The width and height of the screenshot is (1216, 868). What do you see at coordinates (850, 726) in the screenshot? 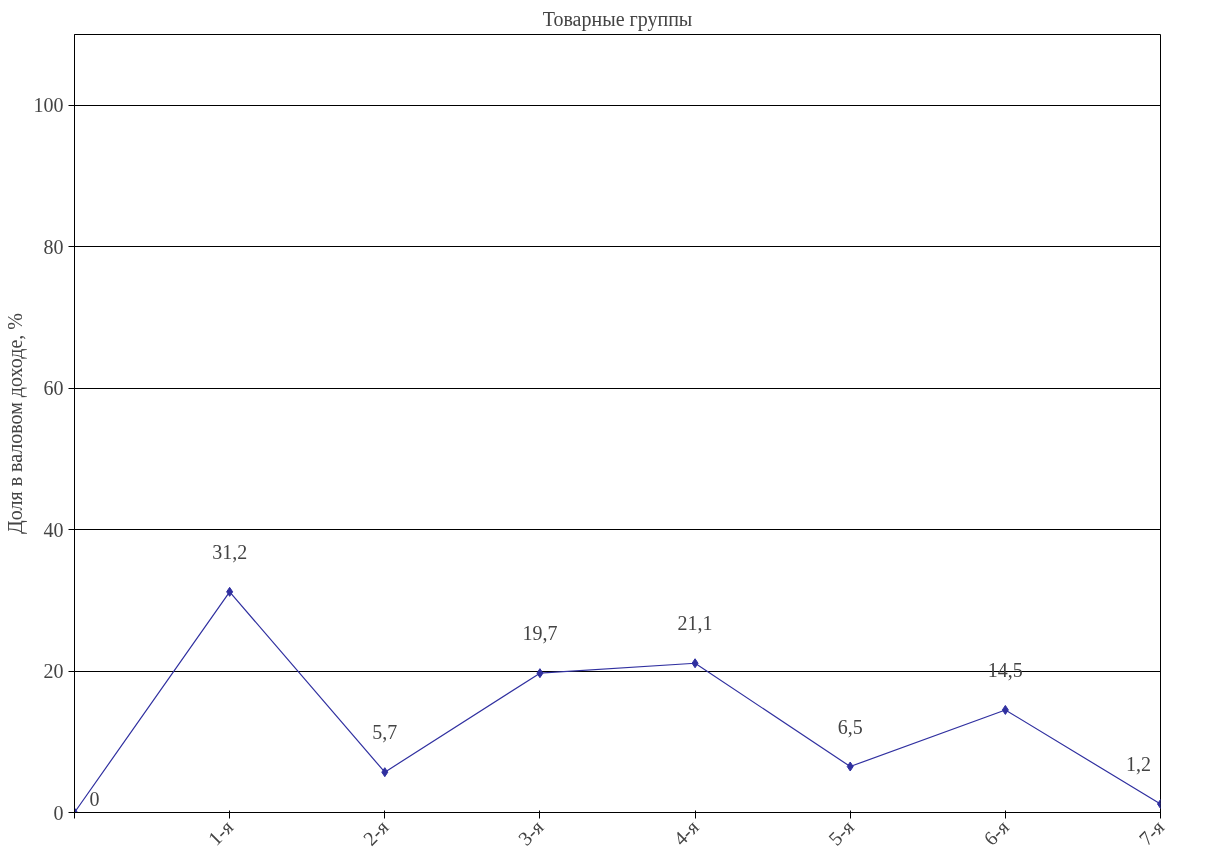
I see `data-label: 6,5` at bounding box center [850, 726].